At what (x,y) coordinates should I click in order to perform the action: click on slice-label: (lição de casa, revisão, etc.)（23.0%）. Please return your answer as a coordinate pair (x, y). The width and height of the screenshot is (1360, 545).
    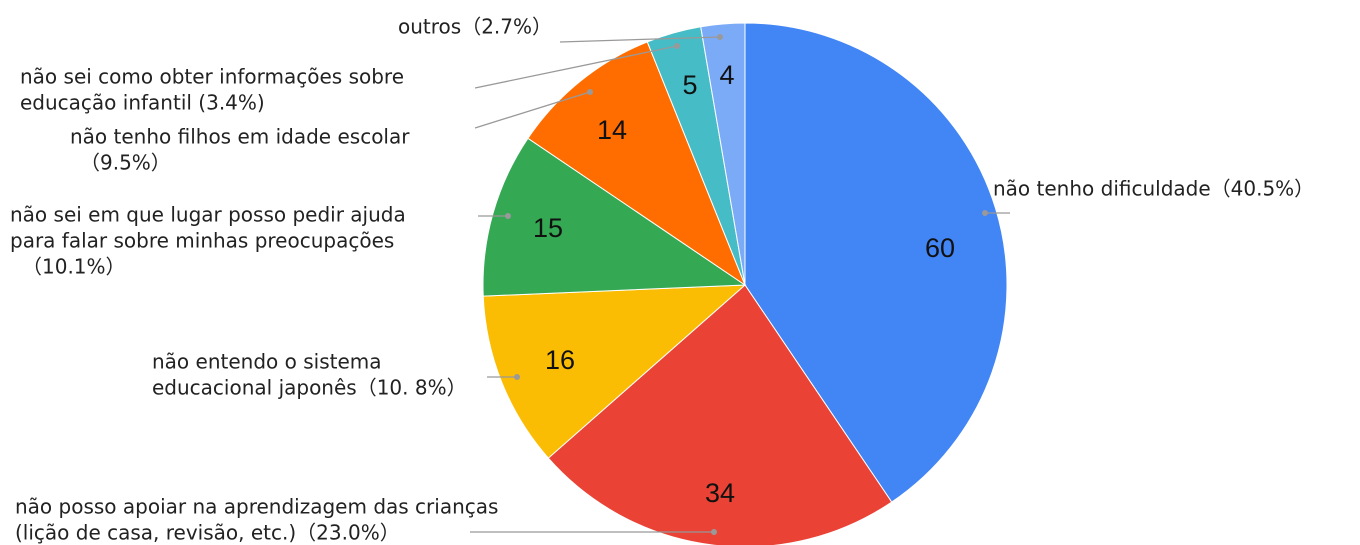
    Looking at the image, I should click on (207, 533).